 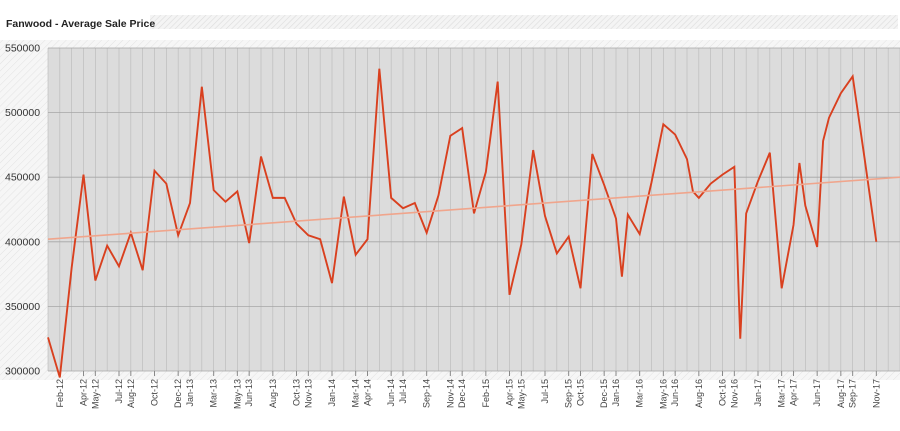 What do you see at coordinates (817, 393) in the screenshot?
I see `x-tick-label: Jun-17` at bounding box center [817, 393].